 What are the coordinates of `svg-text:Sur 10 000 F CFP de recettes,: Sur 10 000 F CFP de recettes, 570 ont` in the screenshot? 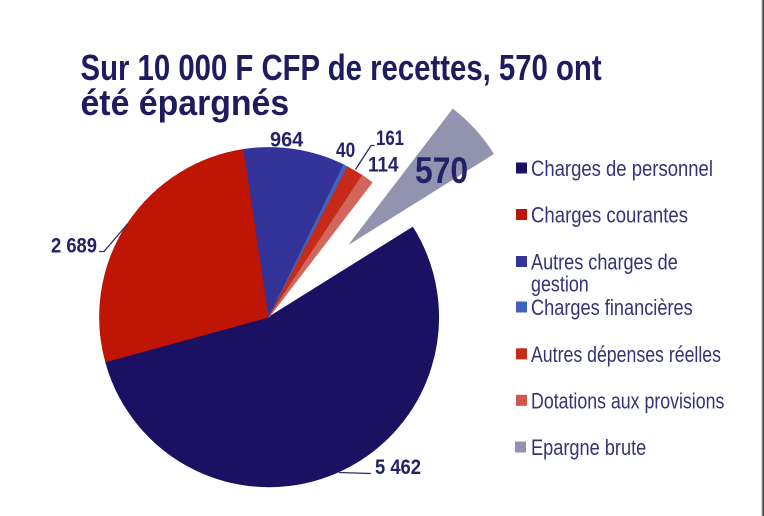 It's located at (341, 67).